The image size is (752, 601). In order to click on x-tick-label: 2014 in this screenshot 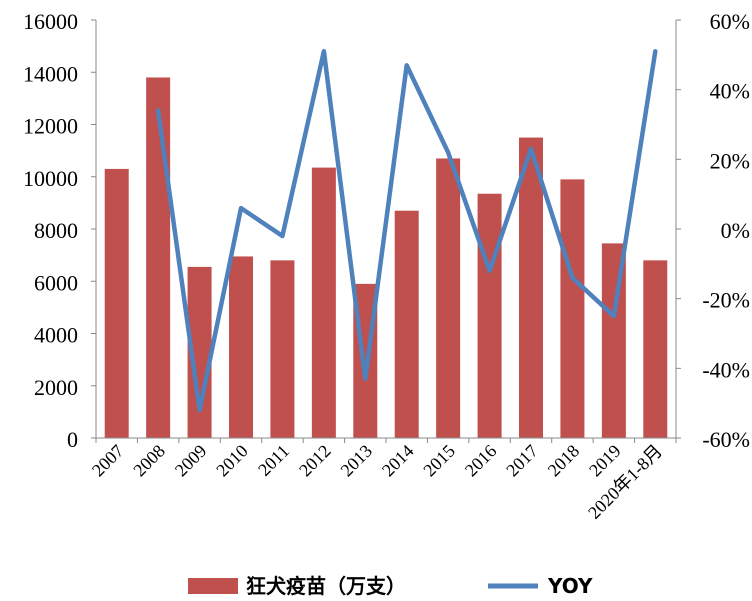, I will do `click(398, 461)`.